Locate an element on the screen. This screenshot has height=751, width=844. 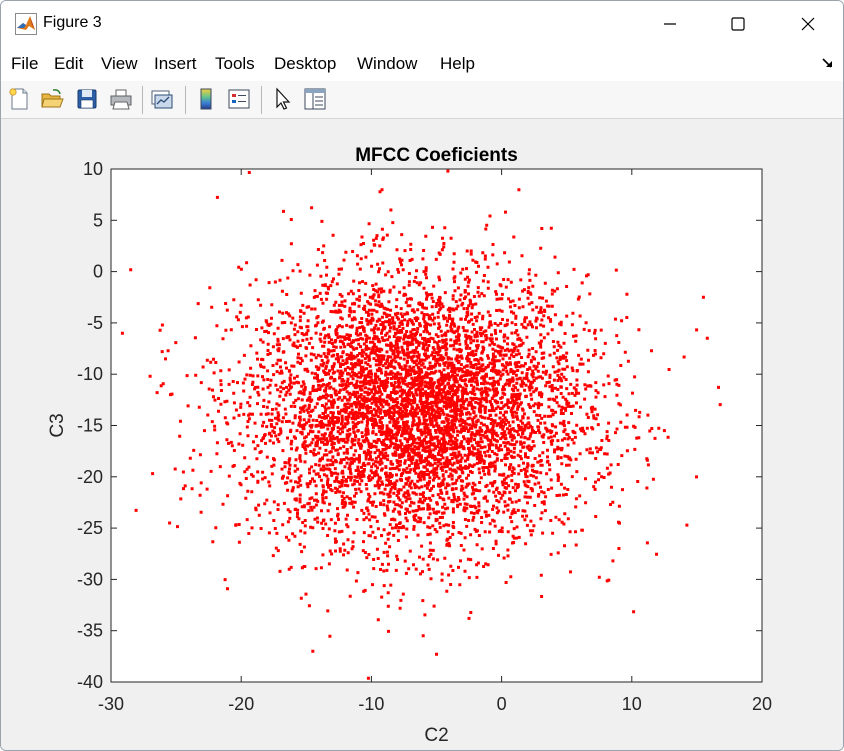
dock-arrow-icon is located at coordinates (828, 63).